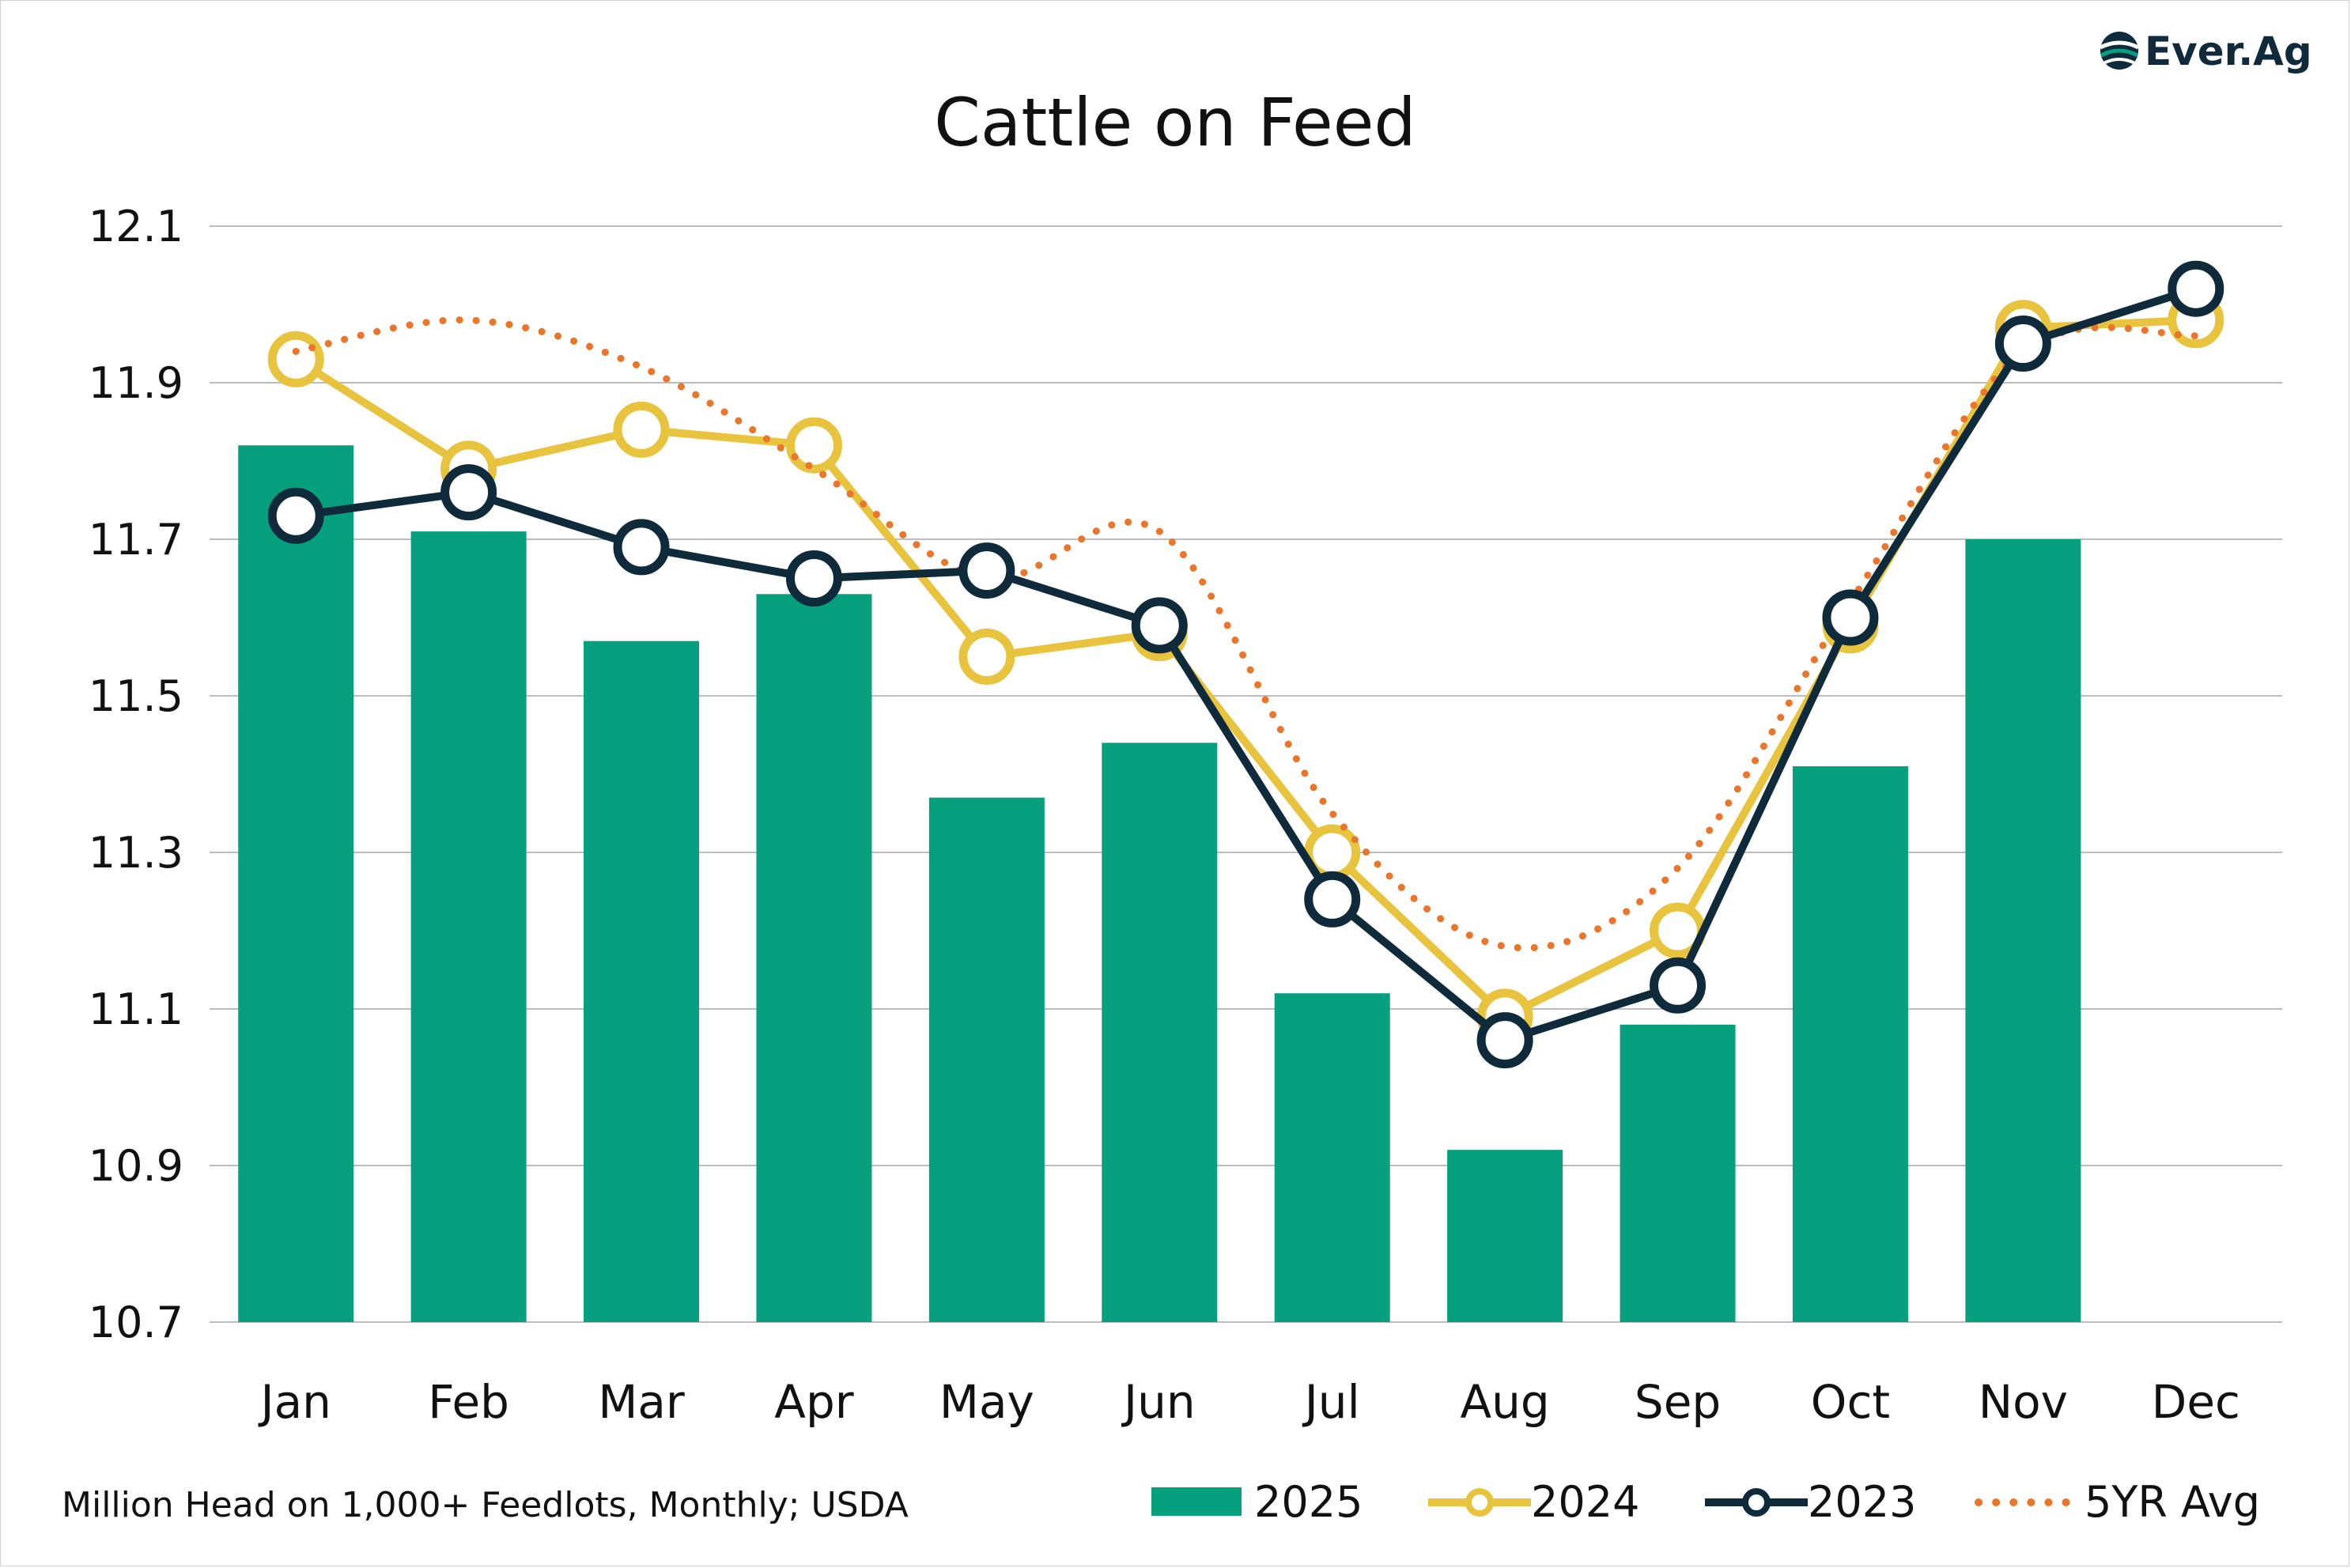 The image size is (2351, 1568). I want to click on marker-2023-jun, so click(1159, 625).